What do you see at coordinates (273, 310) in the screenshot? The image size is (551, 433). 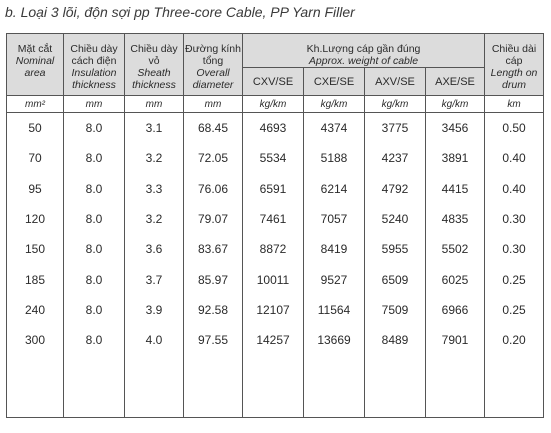 I see `cell-cxv-se: 12107` at bounding box center [273, 310].